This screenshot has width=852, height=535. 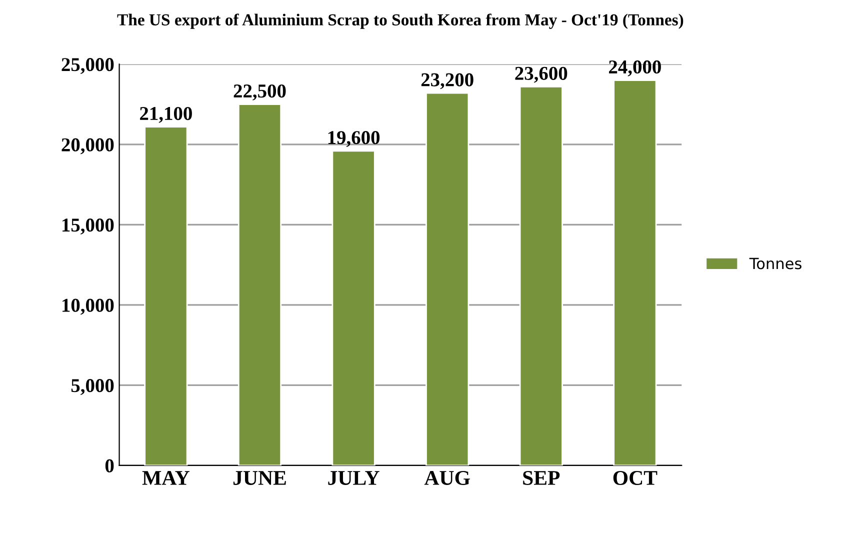 What do you see at coordinates (260, 92) in the screenshot?
I see `text: 22,500` at bounding box center [260, 92].